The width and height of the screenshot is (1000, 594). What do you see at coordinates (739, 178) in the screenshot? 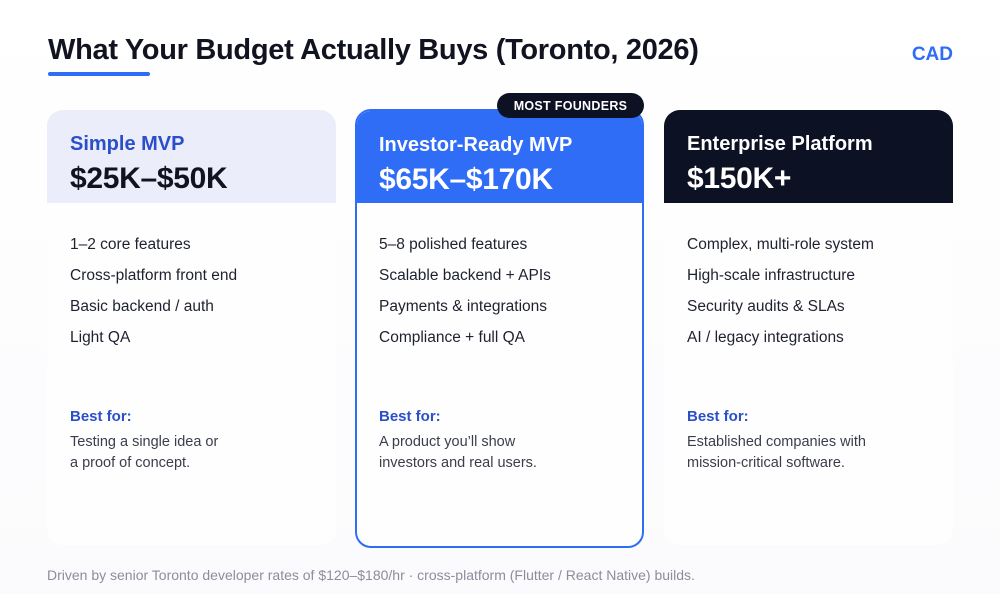
I see `tier-price: $150K+` at bounding box center [739, 178].